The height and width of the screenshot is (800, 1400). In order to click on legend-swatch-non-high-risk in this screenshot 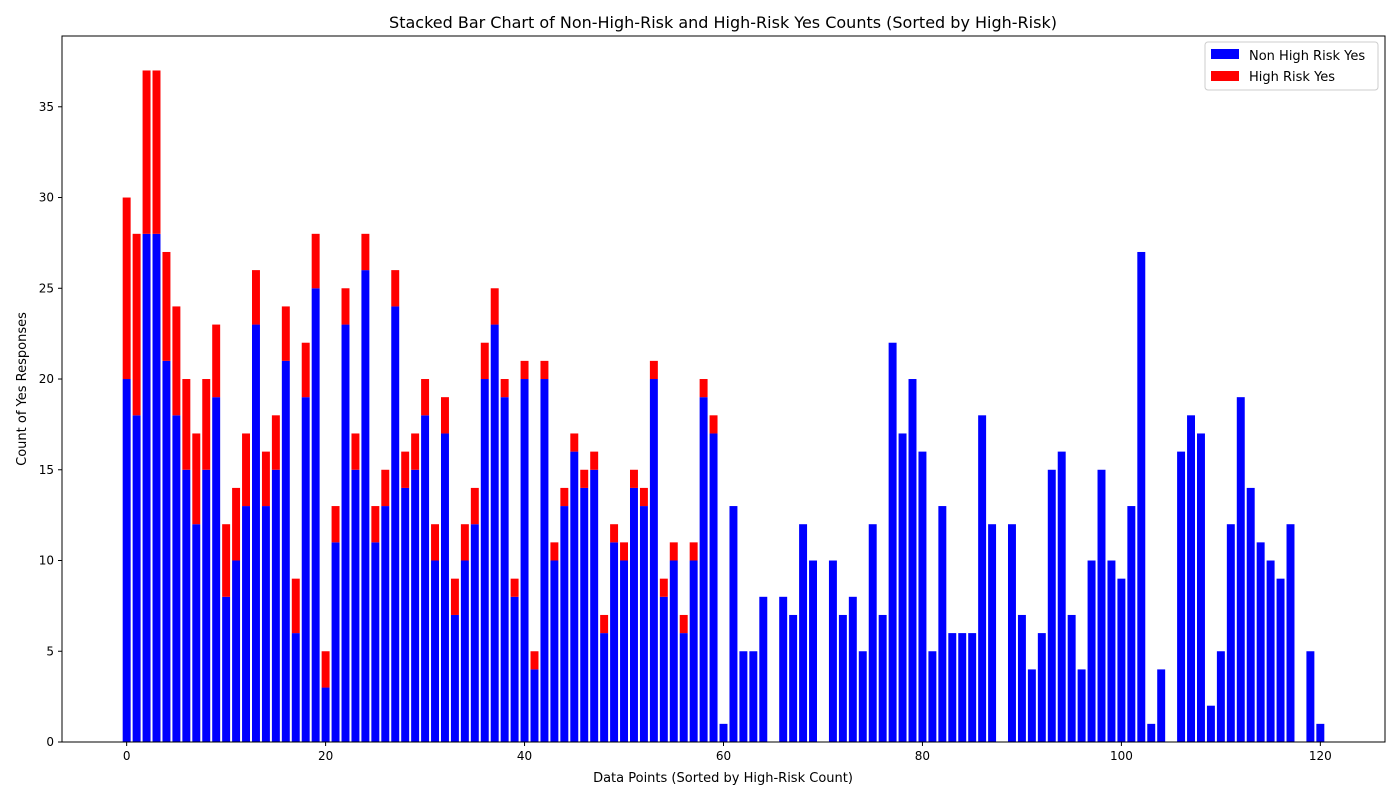, I will do `click(1225, 54)`.